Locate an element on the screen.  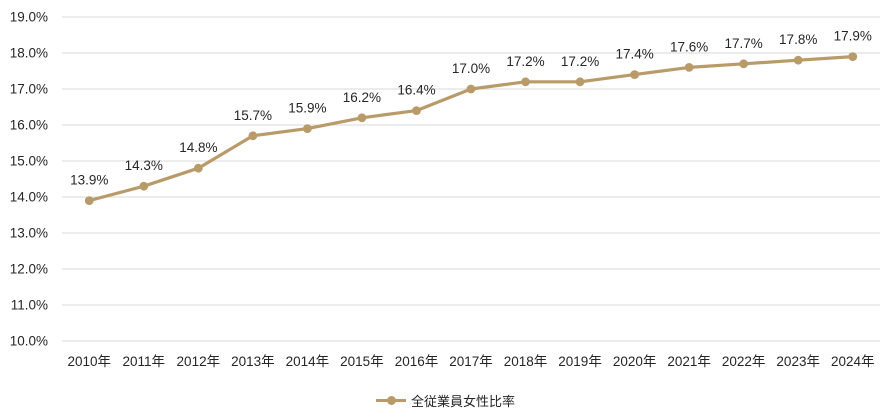
y-axis-tick-label: 13.0% is located at coordinates (29, 233).